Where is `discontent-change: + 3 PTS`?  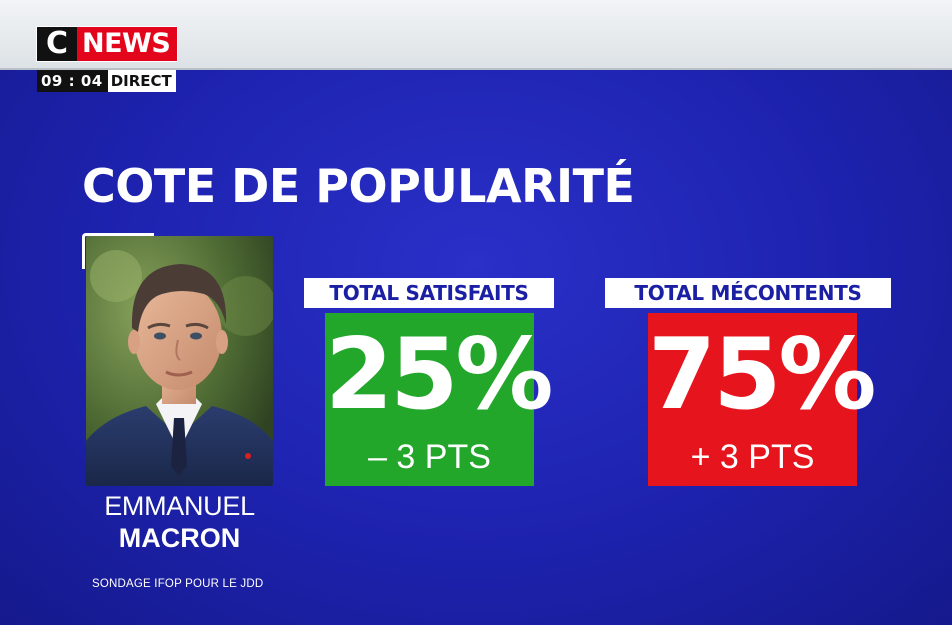 discontent-change: + 3 PTS is located at coordinates (752, 457).